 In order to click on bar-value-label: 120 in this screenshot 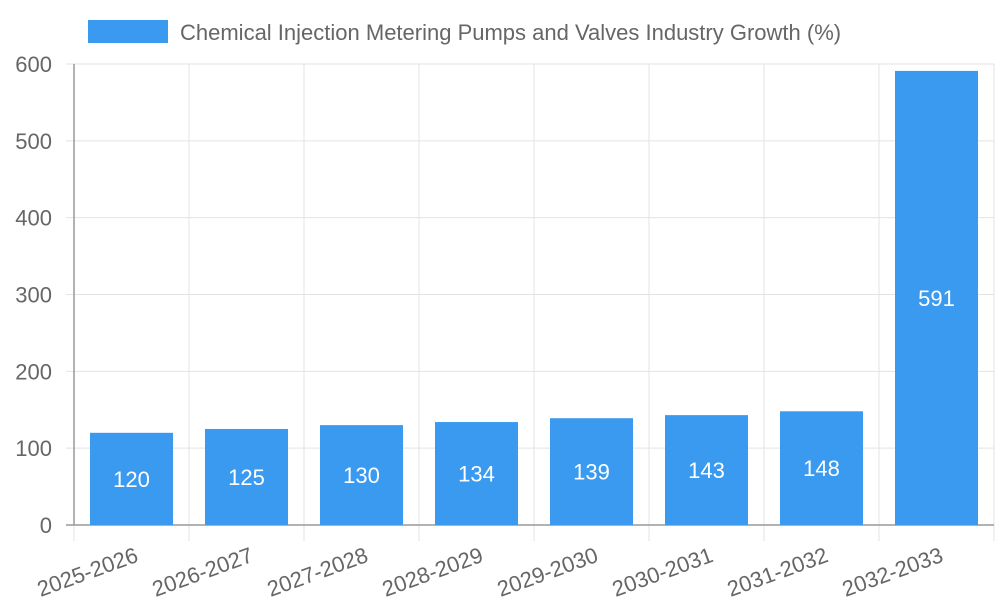, I will do `click(131, 479)`.